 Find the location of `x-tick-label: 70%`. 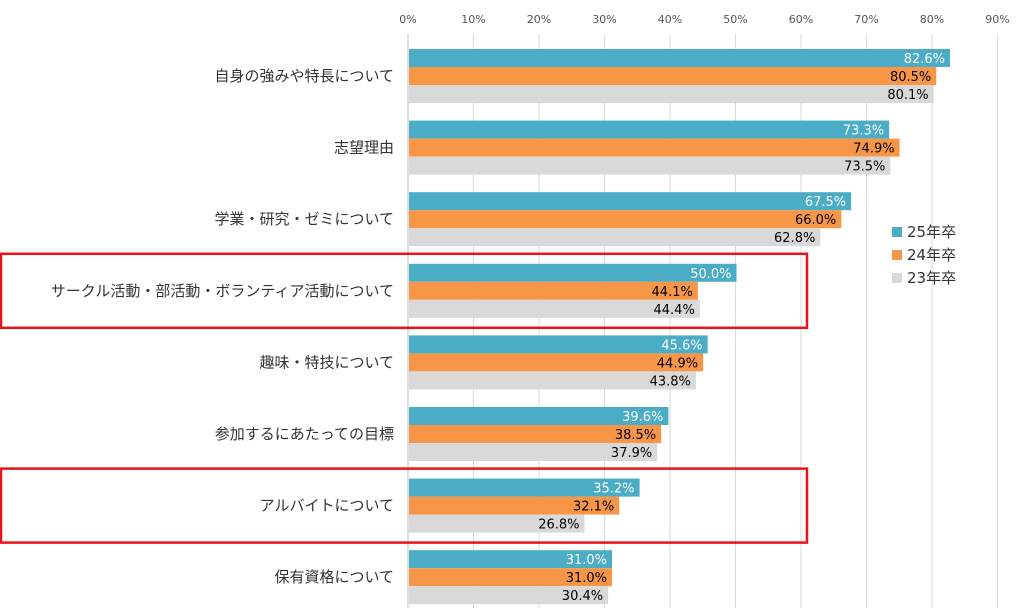

x-tick-label: 70% is located at coordinates (866, 19).